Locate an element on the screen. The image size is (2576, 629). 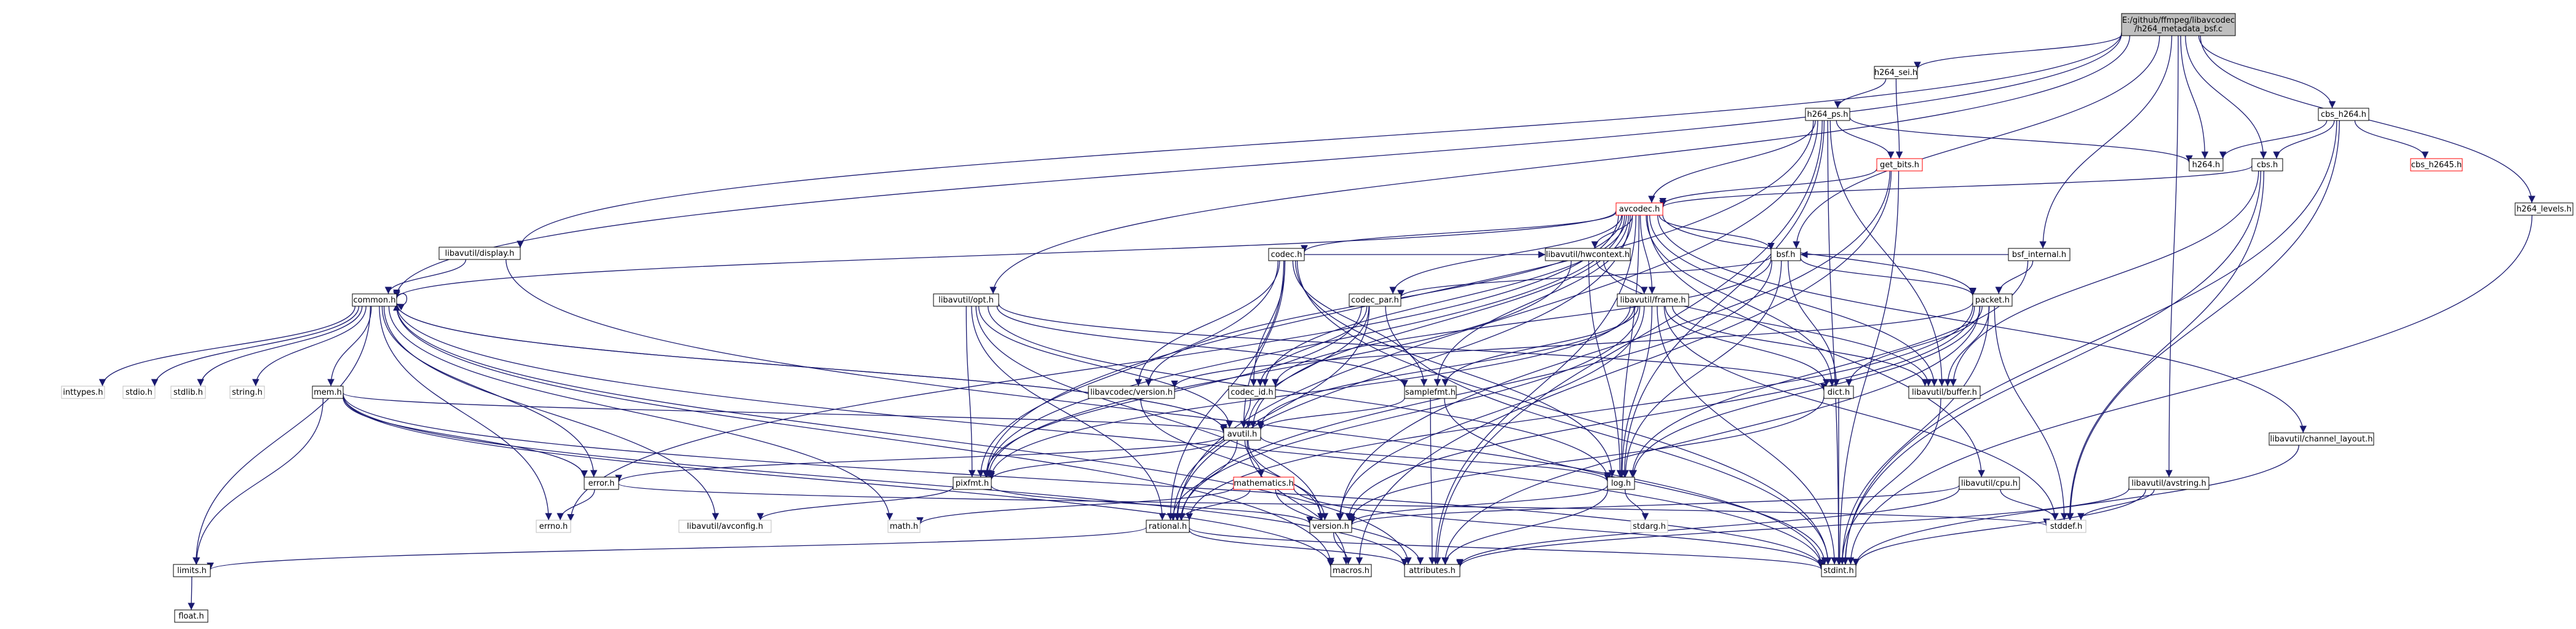
node-codec-id-h: codec_id.h is located at coordinates (1252, 392).